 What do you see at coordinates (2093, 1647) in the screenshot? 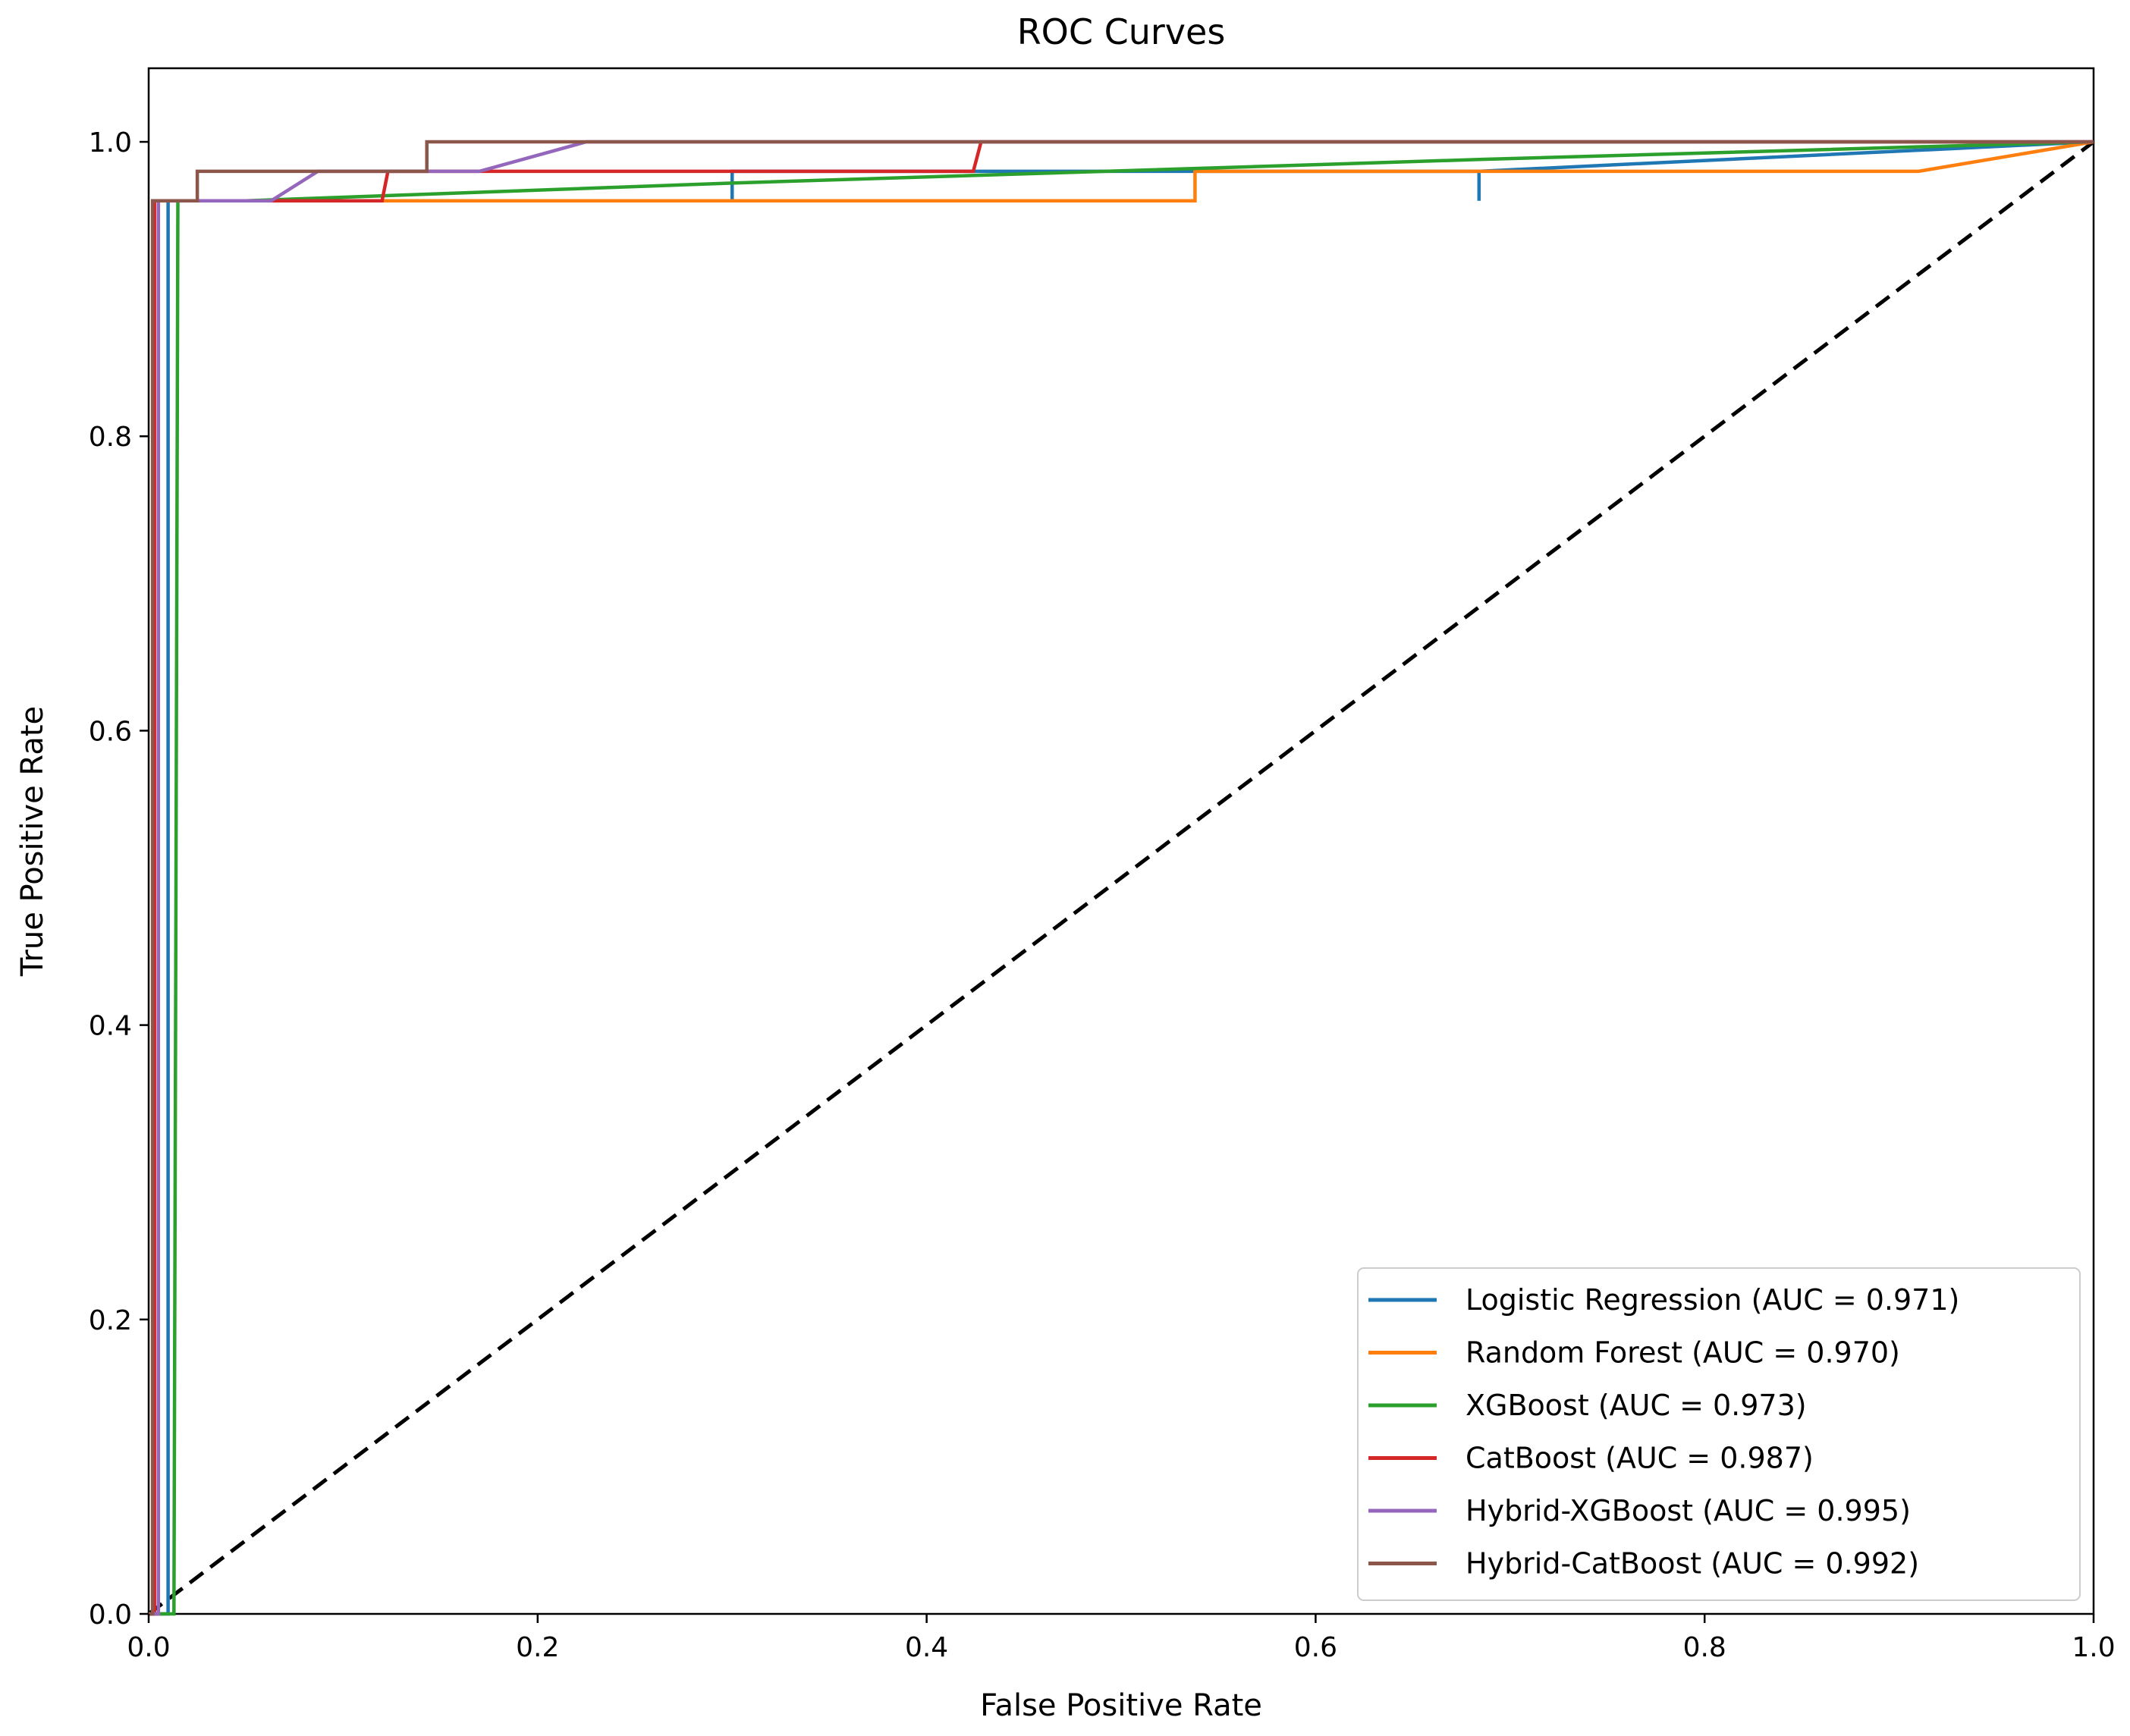
I see `x-tick-label: 1.0` at bounding box center [2093, 1647].